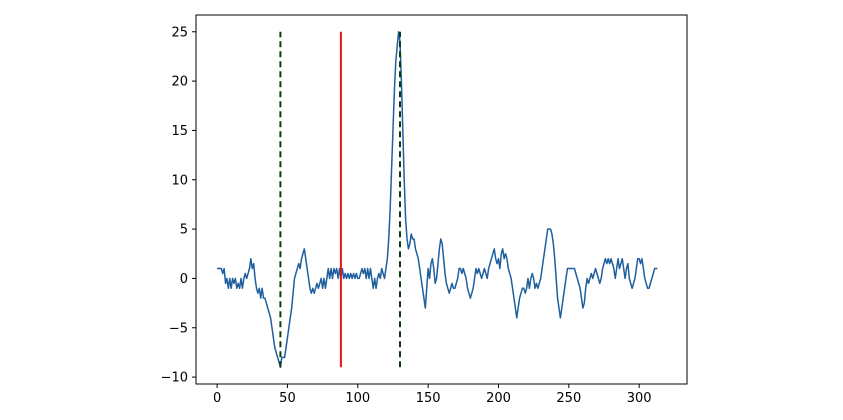 Image resolution: width=843 pixels, height=420 pixels. Describe the element at coordinates (179, 180) in the screenshot. I see `y-tick-label: 10` at that location.